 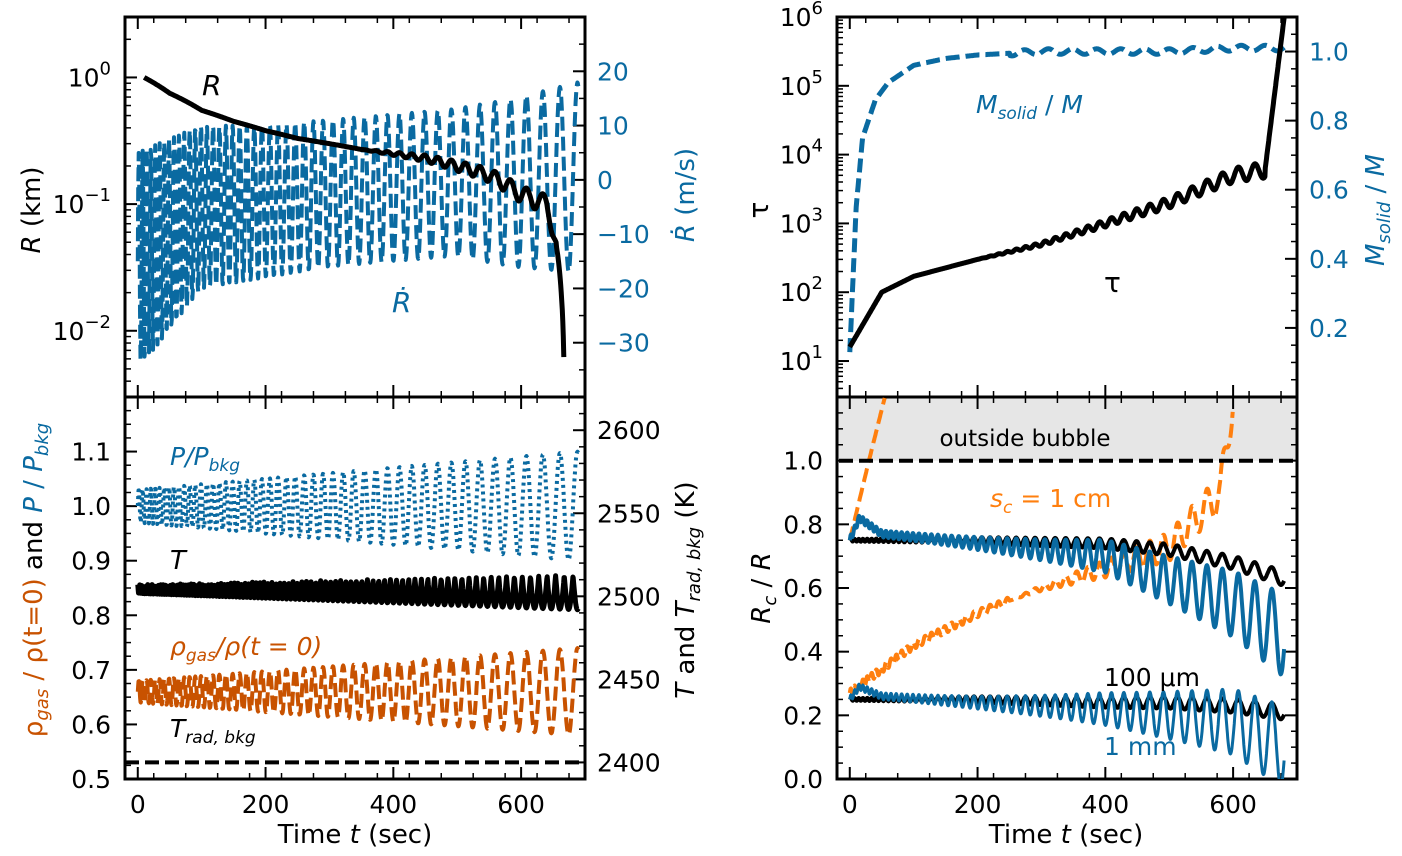 I want to click on panel-c-curves, so click(x=355, y=607).